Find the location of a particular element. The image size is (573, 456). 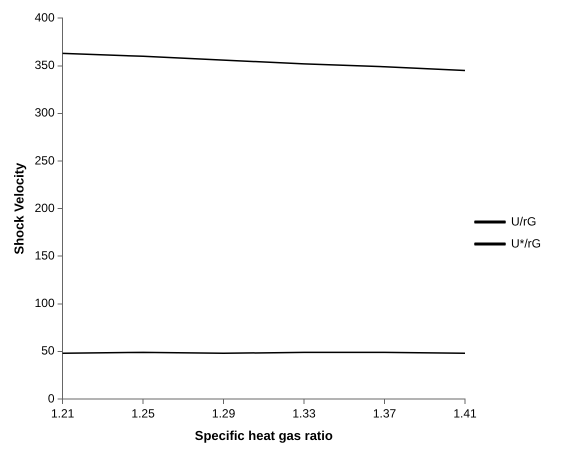

x-axis-title: Specific heat gas ratio is located at coordinates (263, 435).